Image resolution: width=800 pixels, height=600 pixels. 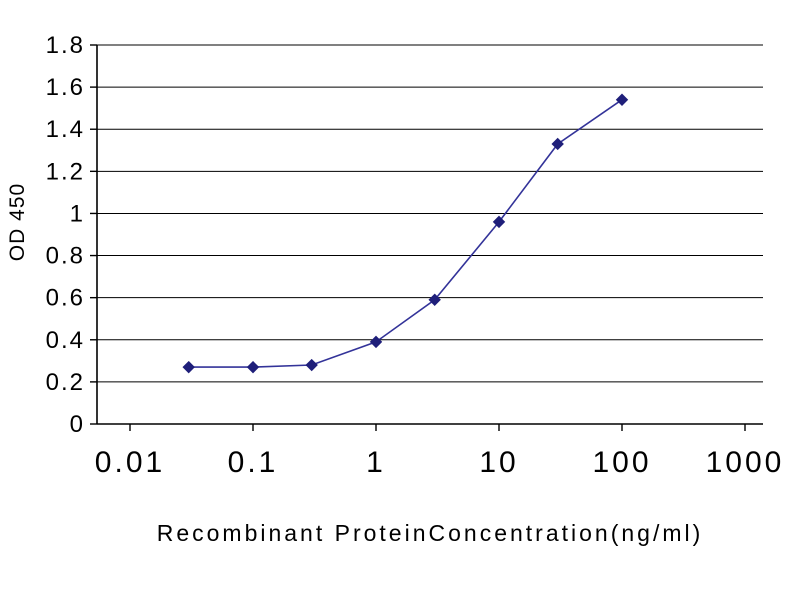 I want to click on y-axis-title: OD 450, so click(x=17, y=222).